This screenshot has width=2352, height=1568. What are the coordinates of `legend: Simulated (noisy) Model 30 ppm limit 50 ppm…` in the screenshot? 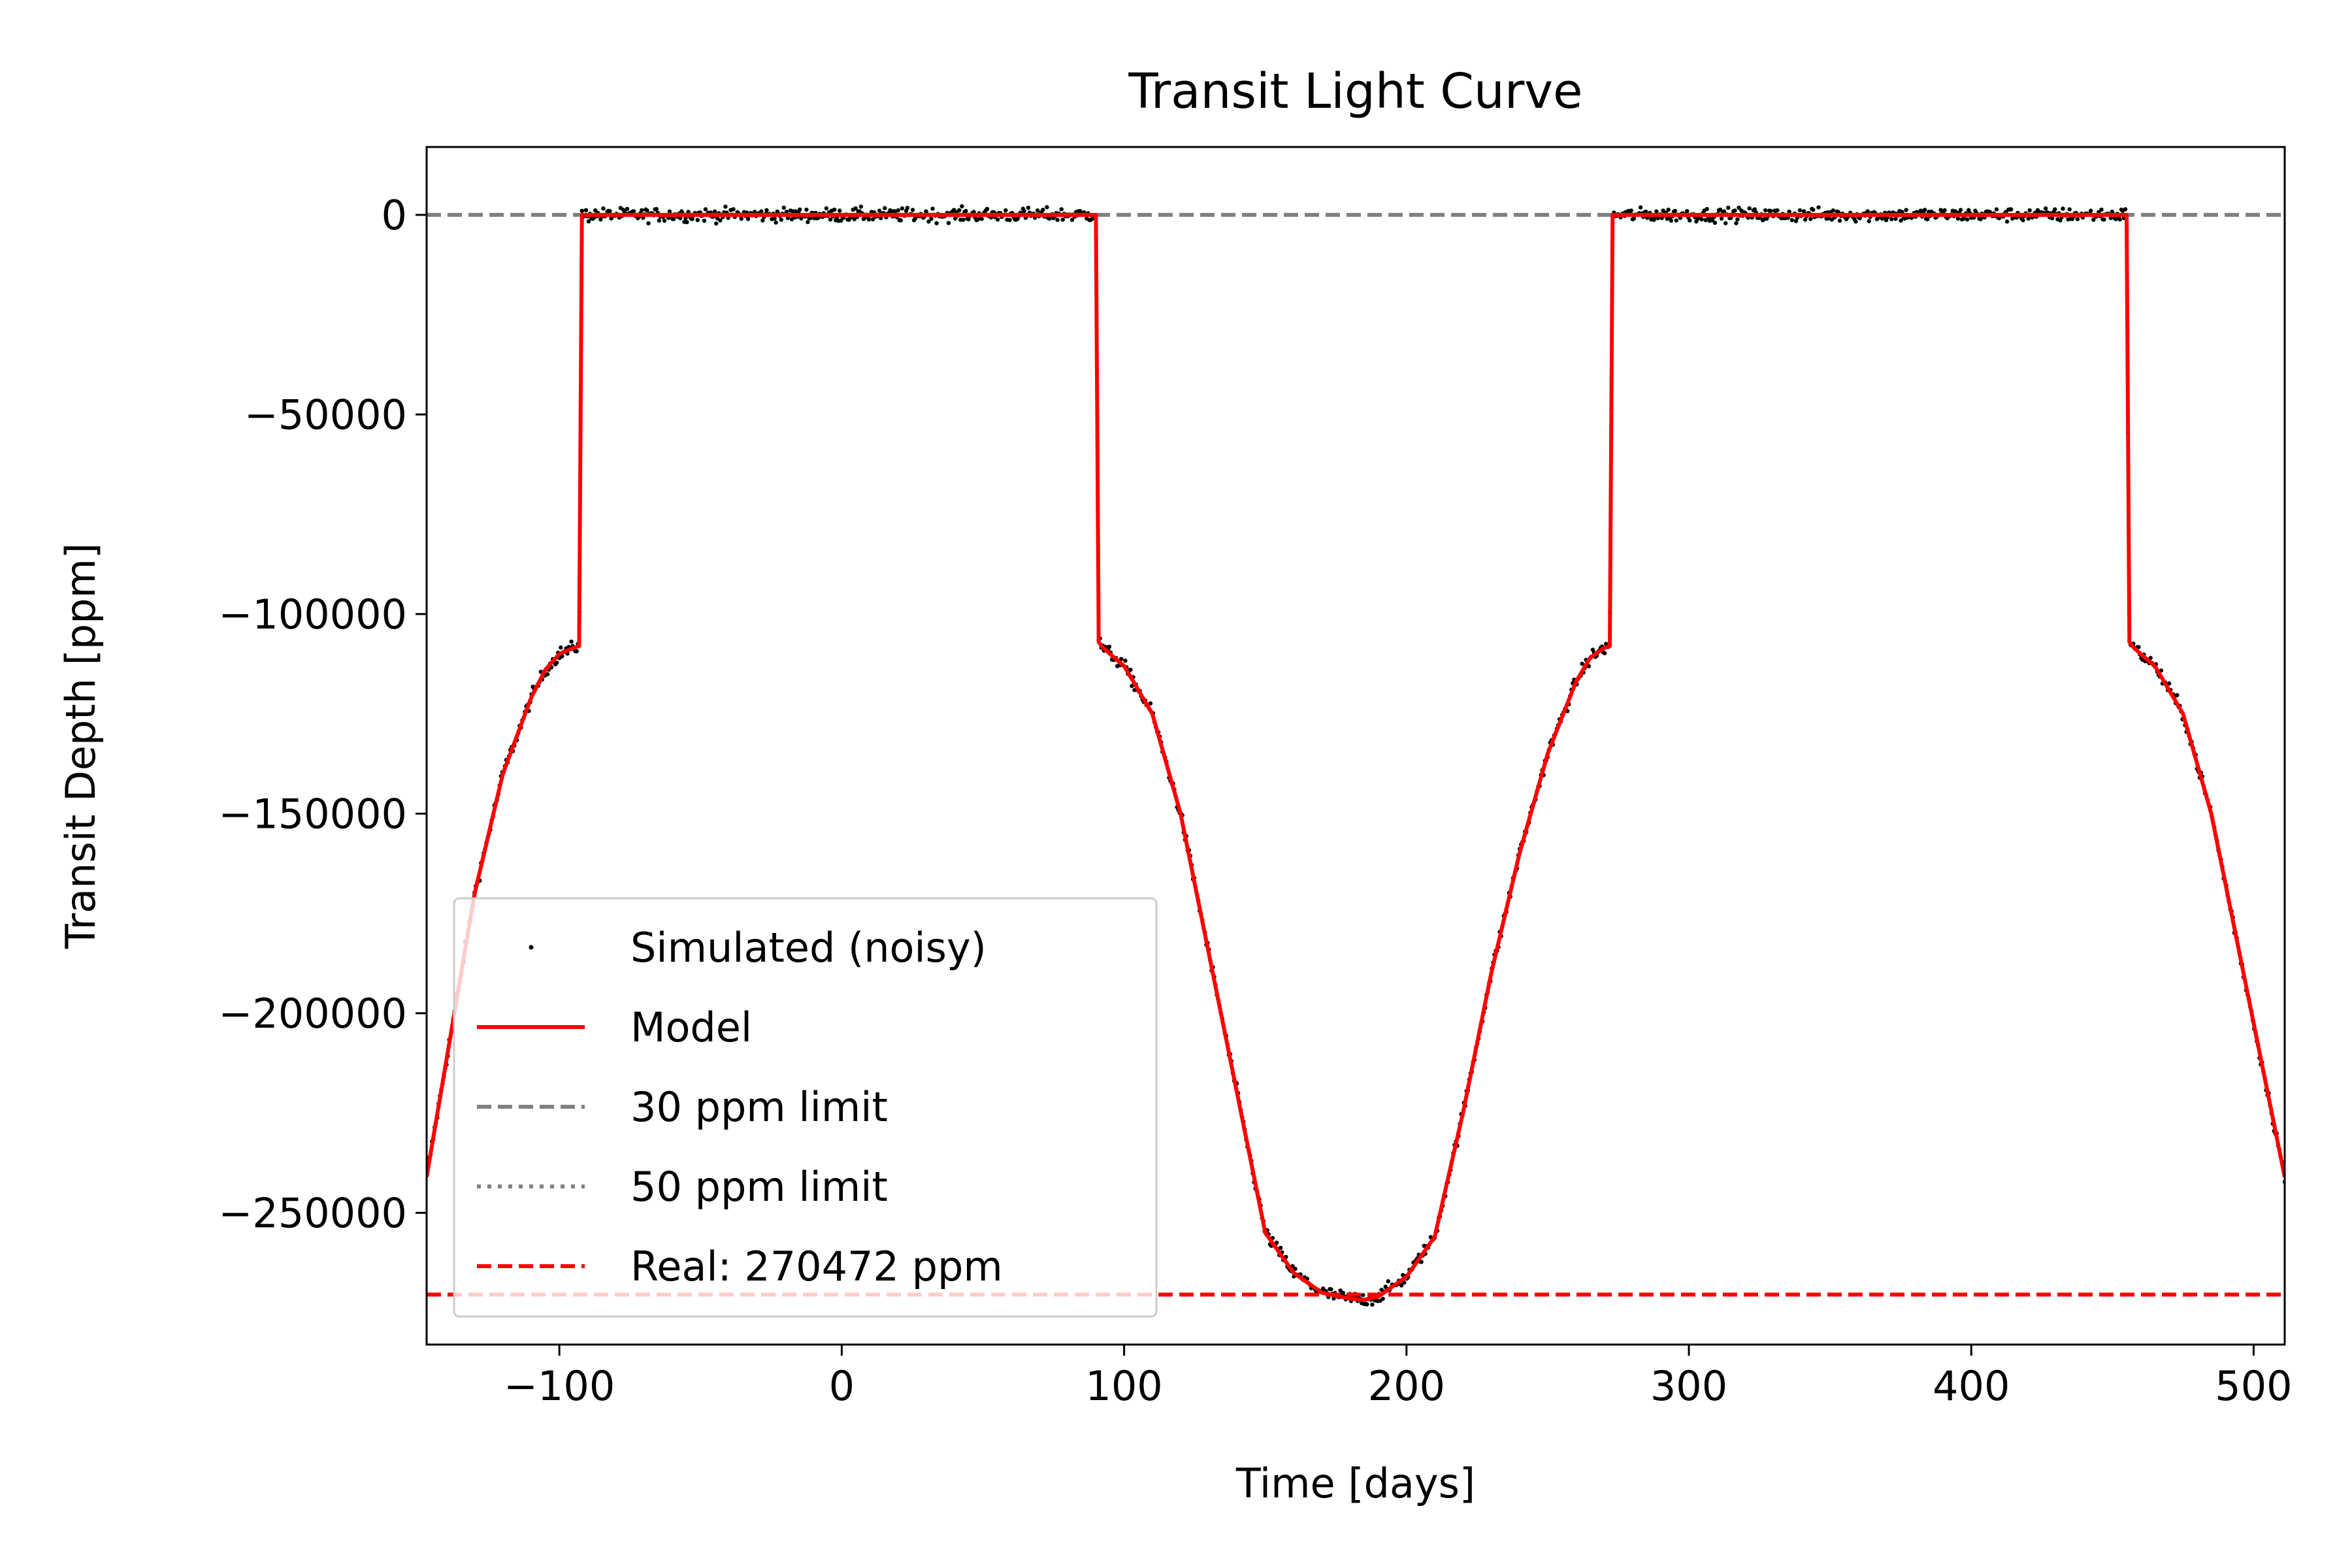 It's located at (805, 1107).